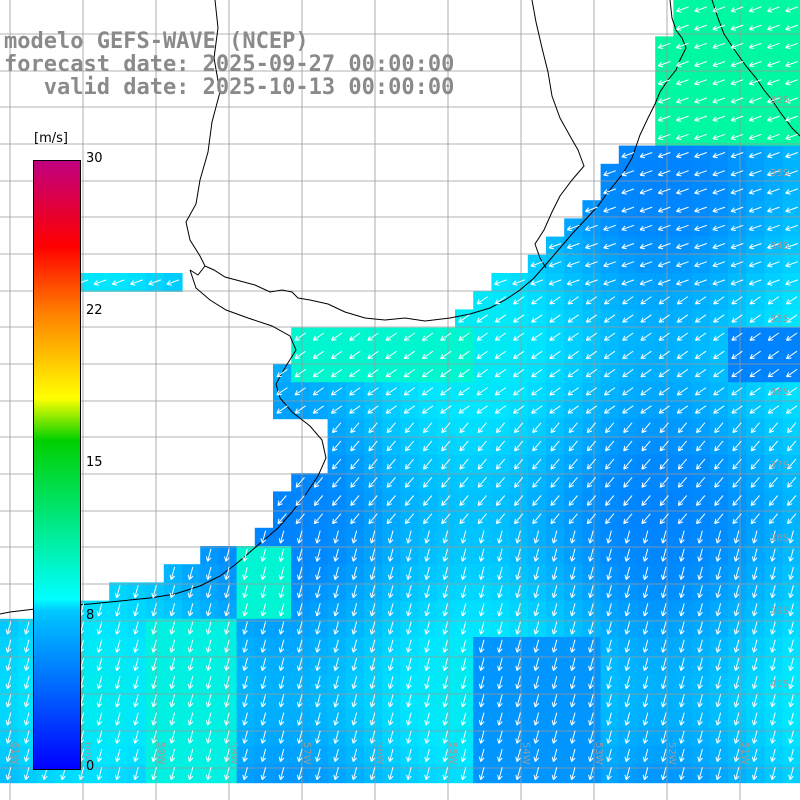 The height and width of the screenshot is (800, 800). I want to click on valid-date: valid date: 2025-10-13 00:00:00, so click(229, 87).